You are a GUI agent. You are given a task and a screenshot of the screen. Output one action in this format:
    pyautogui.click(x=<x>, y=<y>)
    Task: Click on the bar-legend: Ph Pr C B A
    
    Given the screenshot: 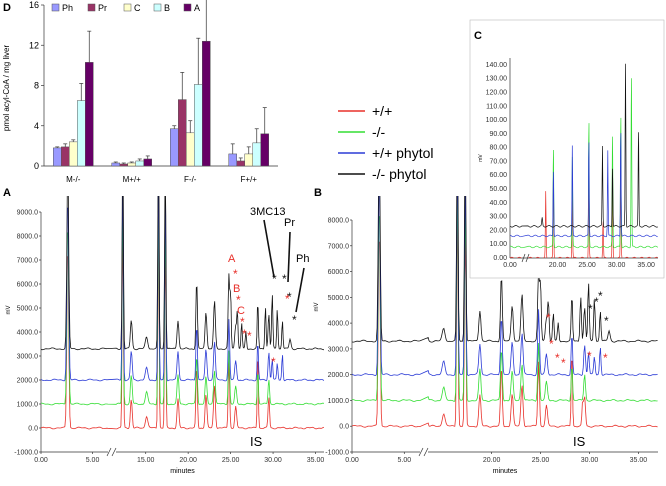 What is the action you would take?
    pyautogui.click(x=125, y=8)
    